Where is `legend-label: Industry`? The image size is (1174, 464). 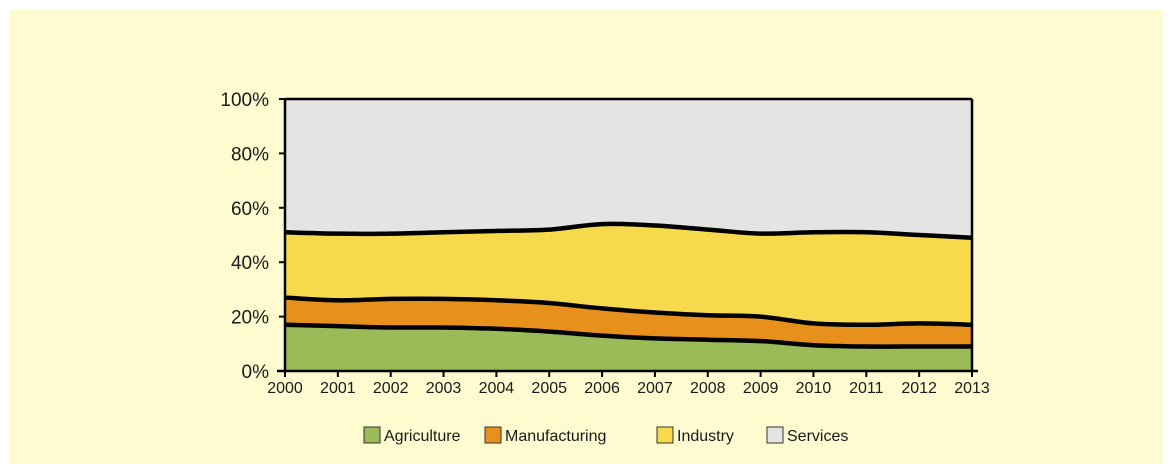
legend-label: Industry is located at coordinates (705, 436).